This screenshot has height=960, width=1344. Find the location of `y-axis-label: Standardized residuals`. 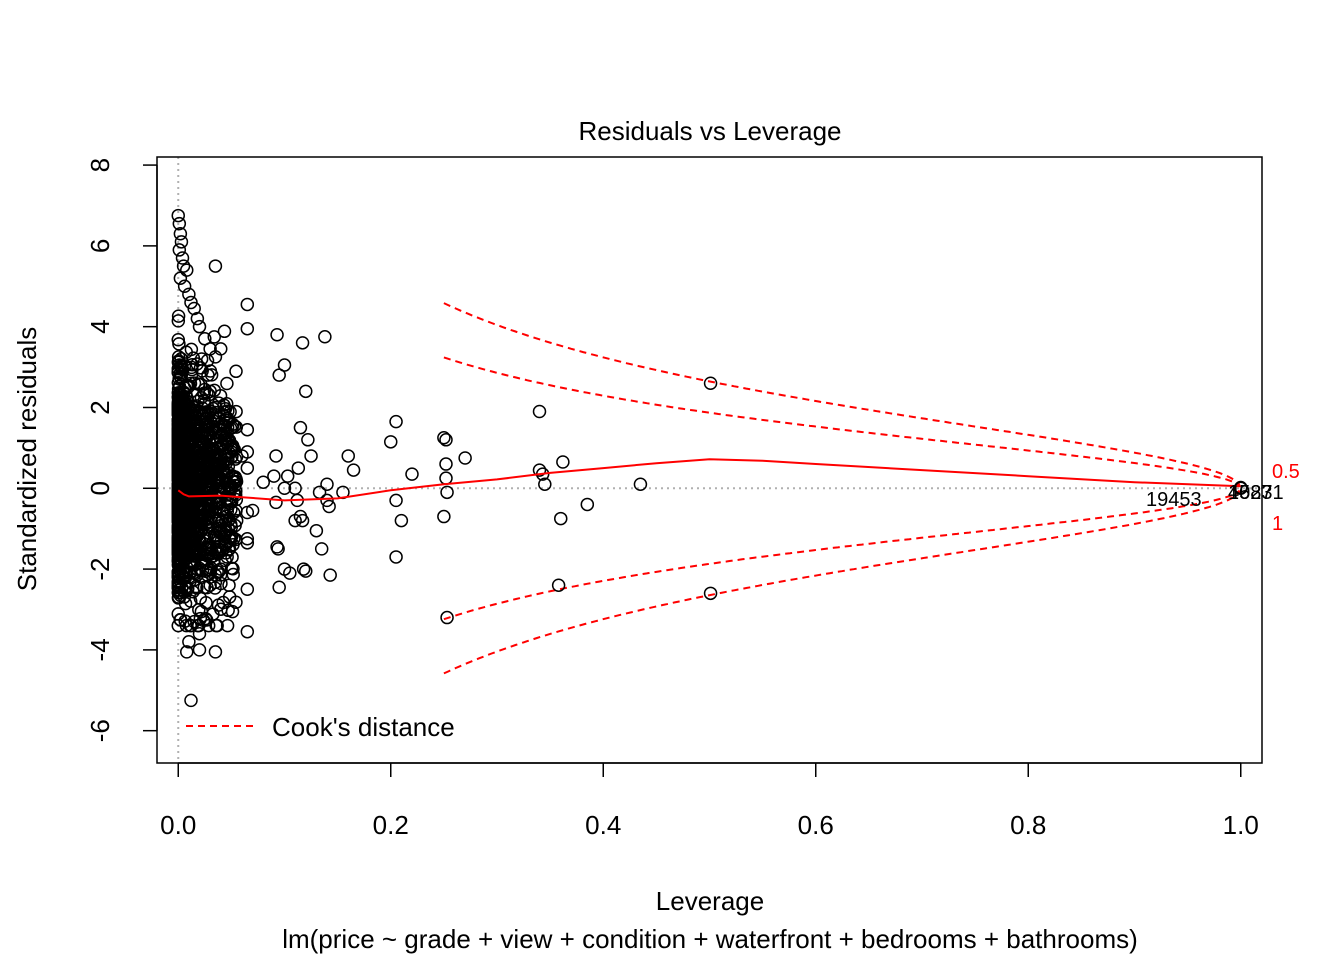

y-axis-label: Standardized residuals is located at coordinates (27, 459).